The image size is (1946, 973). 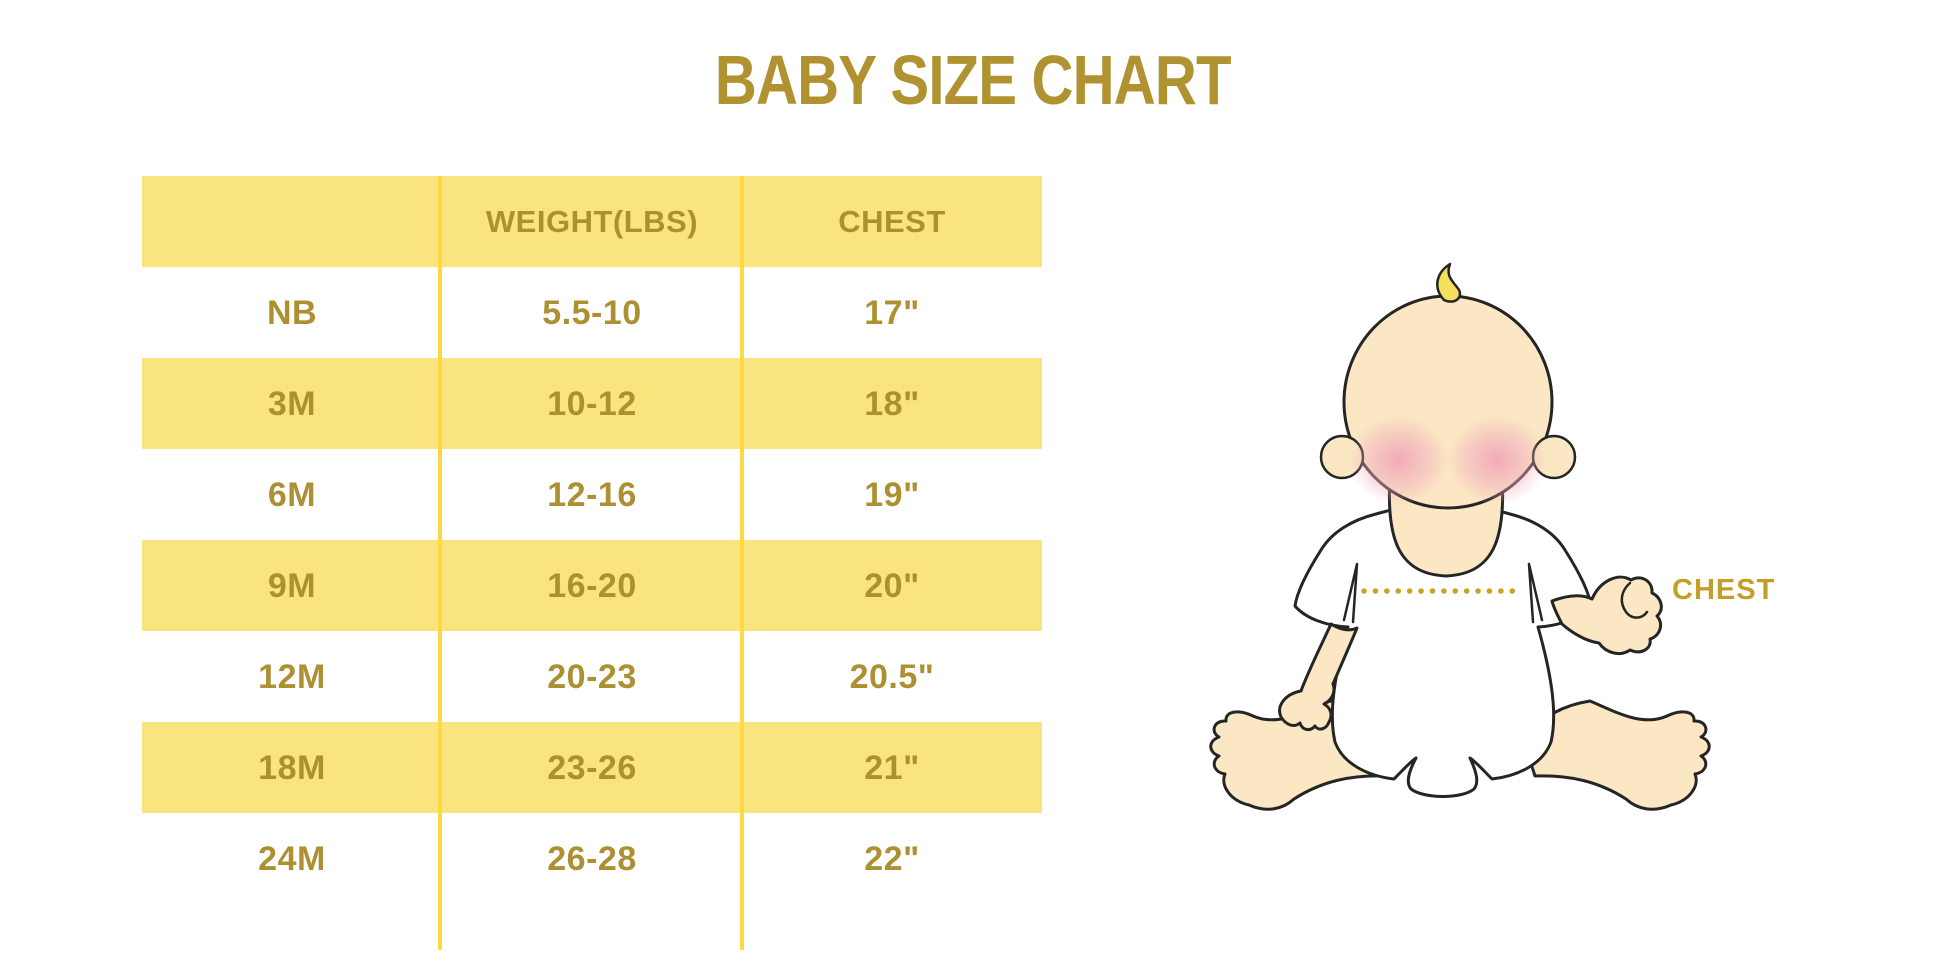 What do you see at coordinates (1634, 600) in the screenshot?
I see `fist-thumb-line` at bounding box center [1634, 600].